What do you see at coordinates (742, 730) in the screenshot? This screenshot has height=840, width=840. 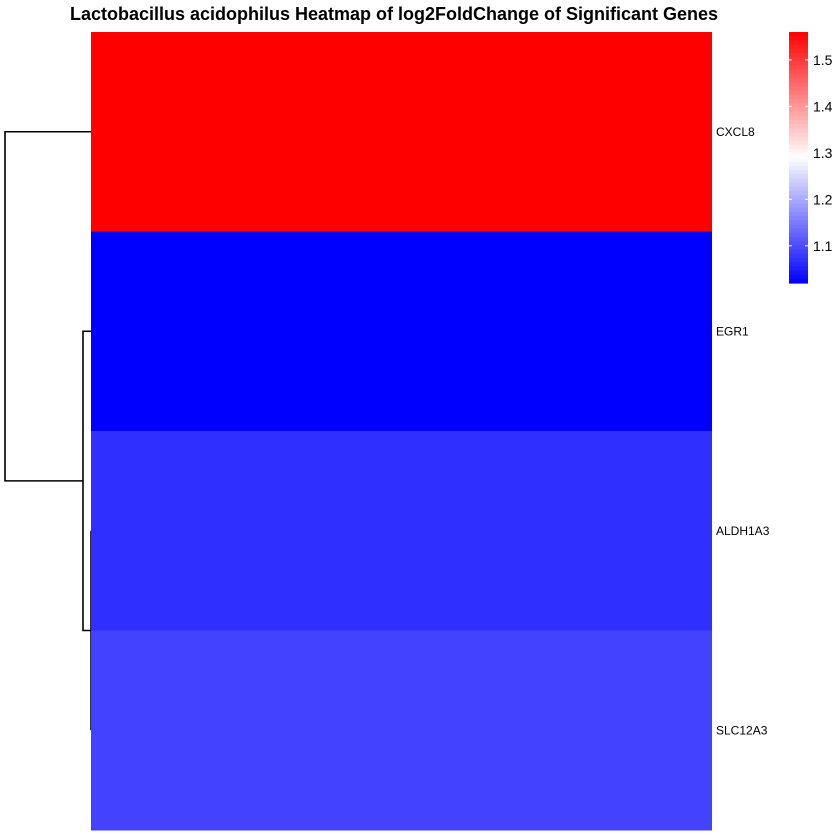 I see `row-label-slc12a3: SLC12A3` at bounding box center [742, 730].